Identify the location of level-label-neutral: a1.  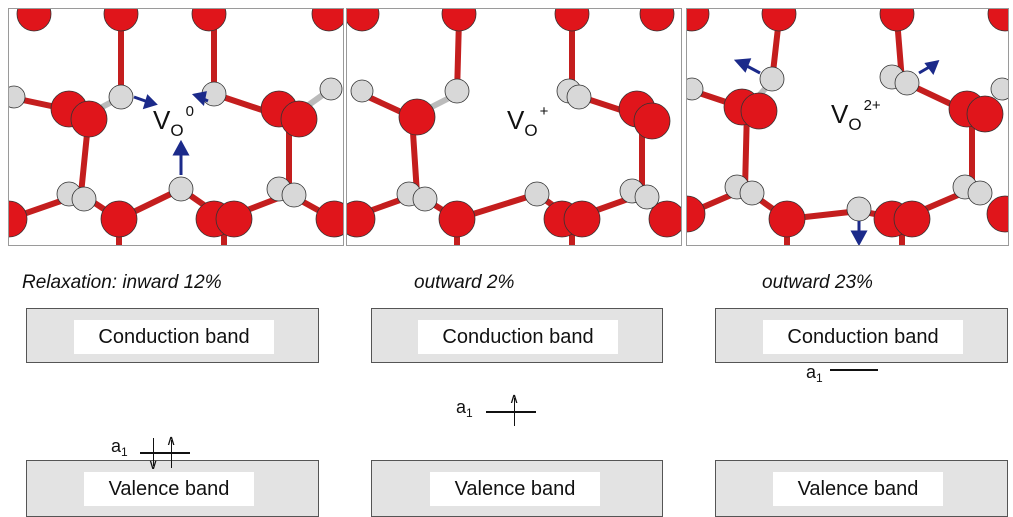
(119, 447).